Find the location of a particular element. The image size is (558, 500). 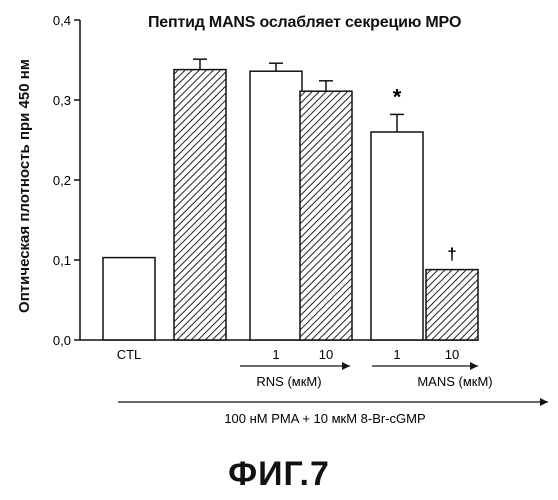

group-label: MANS (мкМ) is located at coordinates (454, 381).